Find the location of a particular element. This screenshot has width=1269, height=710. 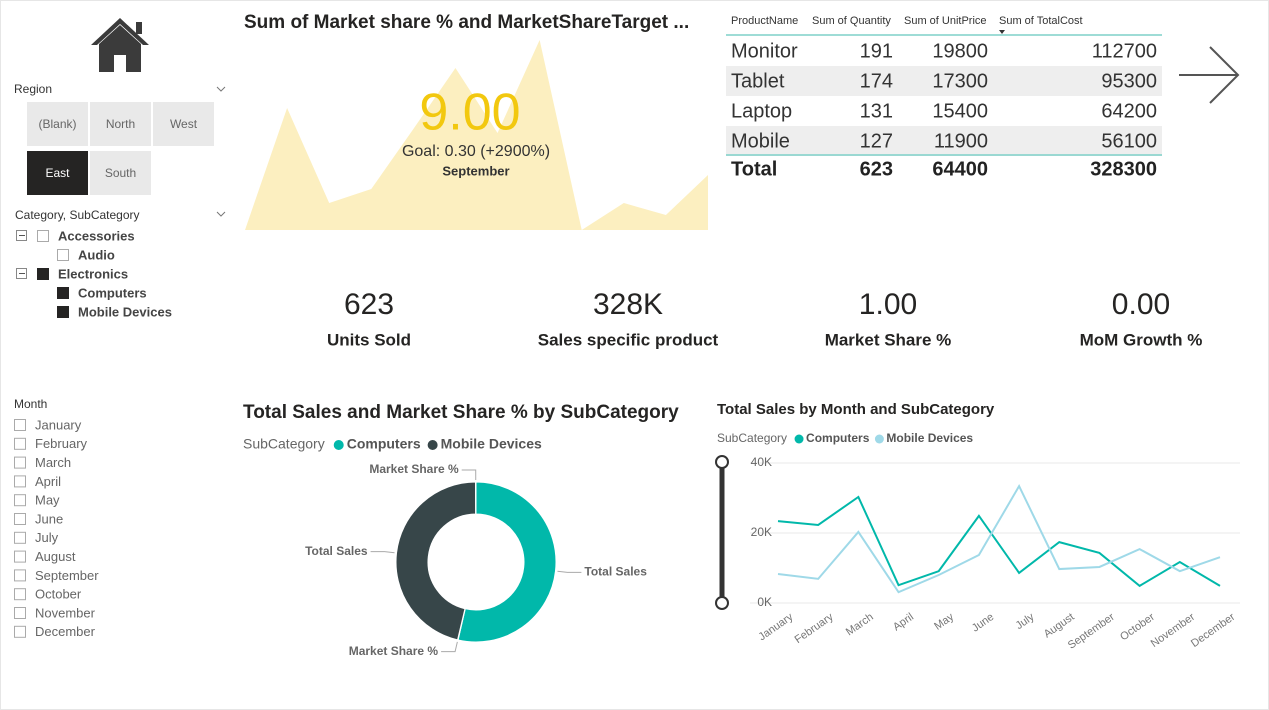

tree-item: Computers is located at coordinates (112, 292).